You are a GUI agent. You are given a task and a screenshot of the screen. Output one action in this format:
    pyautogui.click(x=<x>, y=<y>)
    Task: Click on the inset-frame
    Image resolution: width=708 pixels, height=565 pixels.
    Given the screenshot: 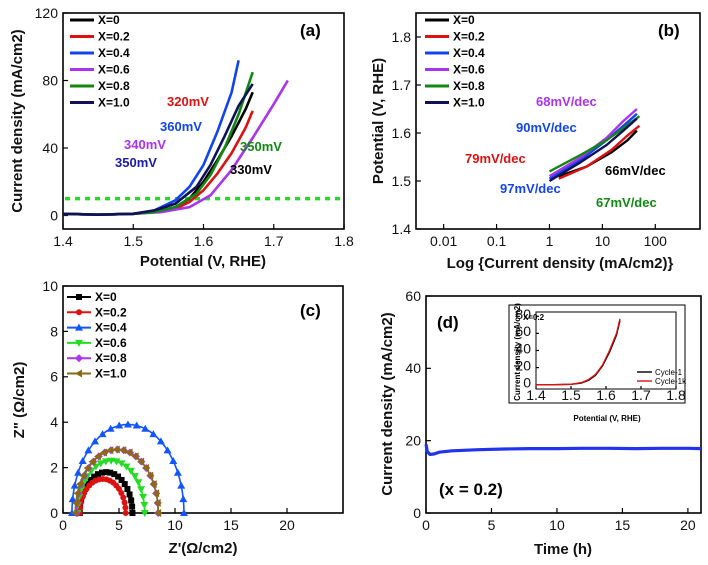 What is the action you would take?
    pyautogui.click(x=597, y=354)
    